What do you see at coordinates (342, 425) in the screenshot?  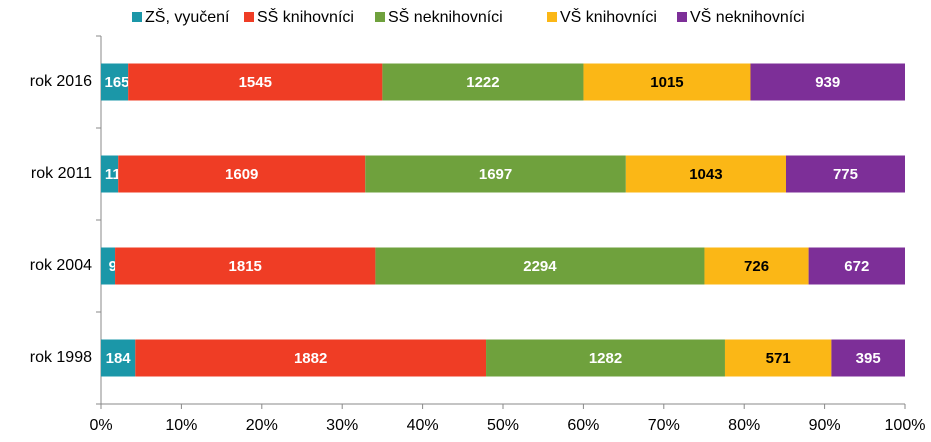 I see `x-tick-label: 30%` at bounding box center [342, 425].